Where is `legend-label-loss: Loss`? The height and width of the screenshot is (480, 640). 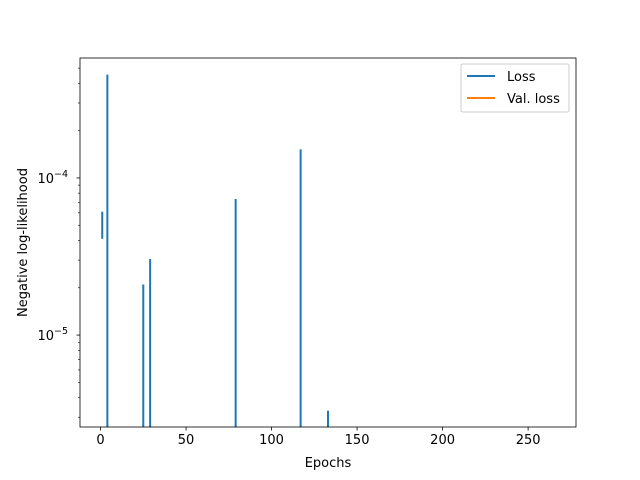 legend-label-loss: Loss is located at coordinates (521, 77).